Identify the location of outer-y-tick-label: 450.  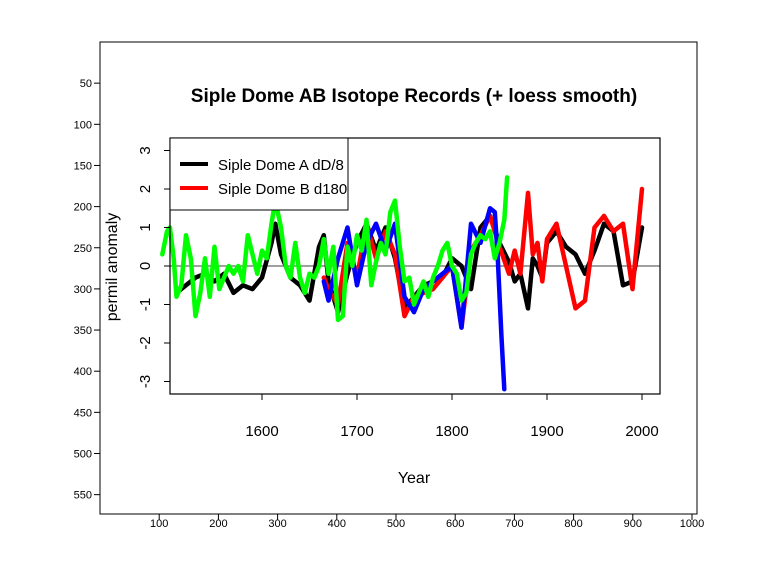
(83, 413).